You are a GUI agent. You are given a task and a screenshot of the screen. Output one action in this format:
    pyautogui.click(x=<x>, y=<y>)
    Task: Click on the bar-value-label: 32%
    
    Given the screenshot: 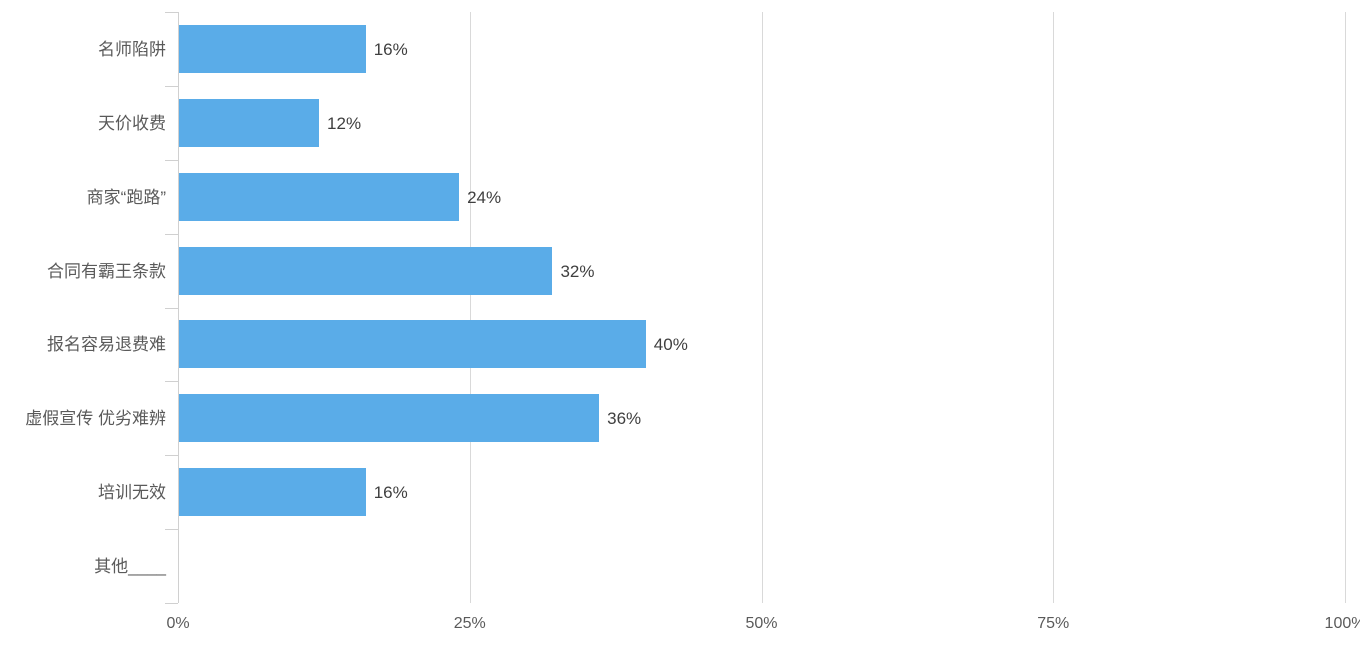 What is the action you would take?
    pyautogui.click(x=577, y=271)
    